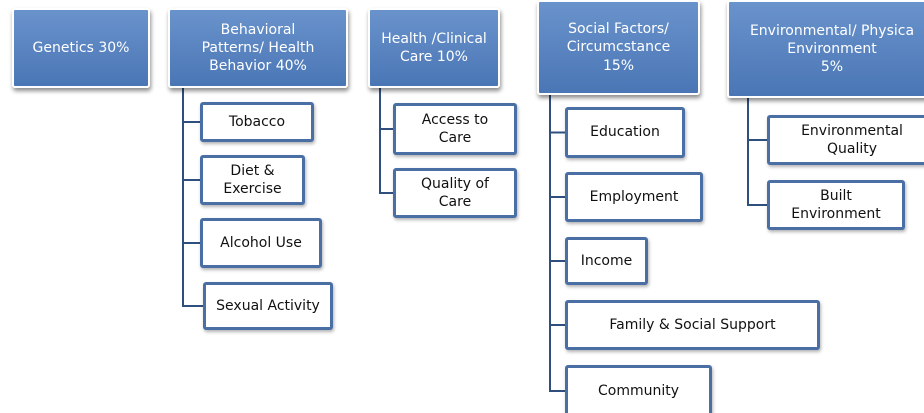  What do you see at coordinates (455, 119) in the screenshot?
I see `label-line: Access to` at bounding box center [455, 119].